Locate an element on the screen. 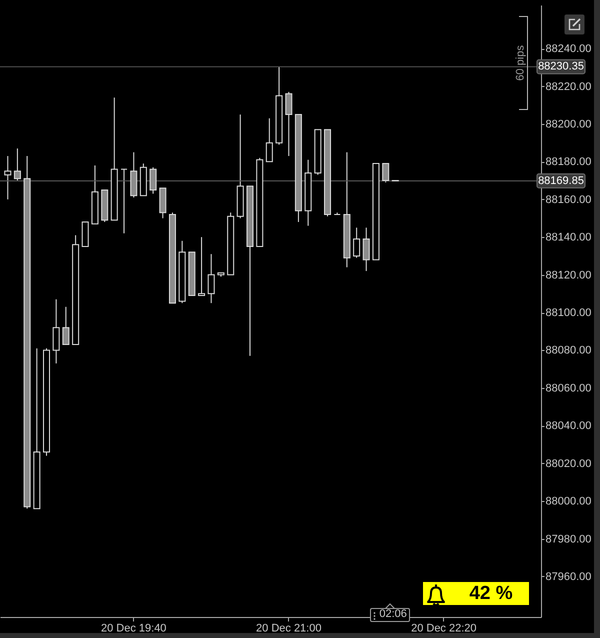  x-tick-label: 20 Dec 22:20 is located at coordinates (444, 628).